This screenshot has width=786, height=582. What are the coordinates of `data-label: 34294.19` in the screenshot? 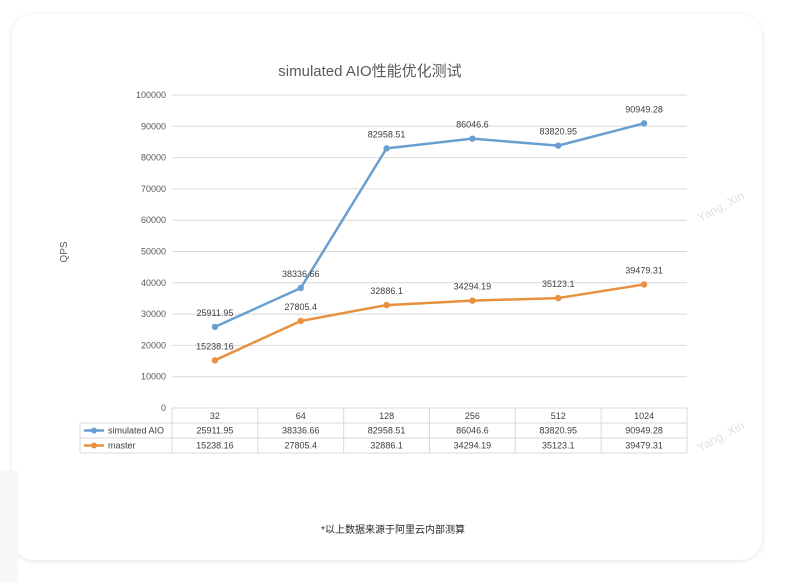 It's located at (473, 287).